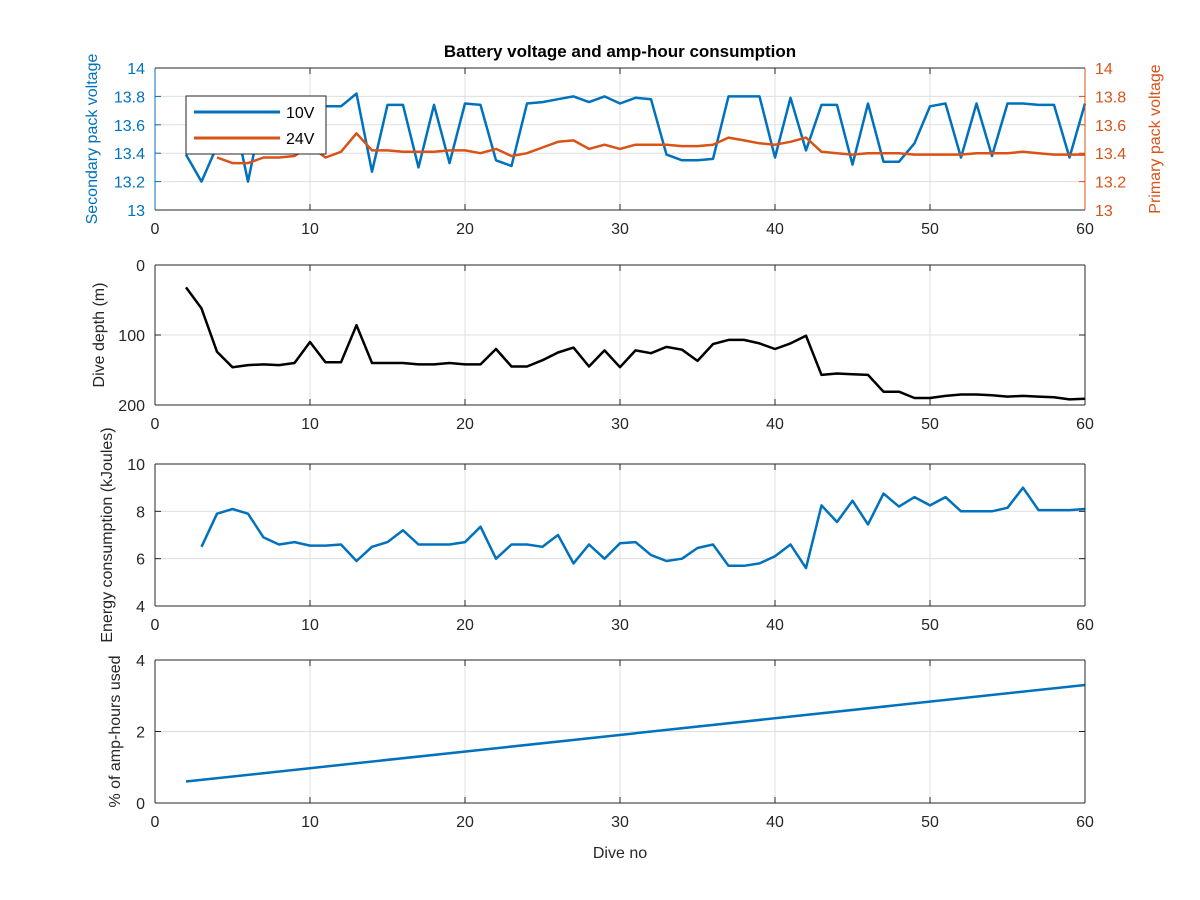 The image size is (1200, 900). Describe the element at coordinates (140, 560) in the screenshot. I see `y-tick-label: 6` at that location.